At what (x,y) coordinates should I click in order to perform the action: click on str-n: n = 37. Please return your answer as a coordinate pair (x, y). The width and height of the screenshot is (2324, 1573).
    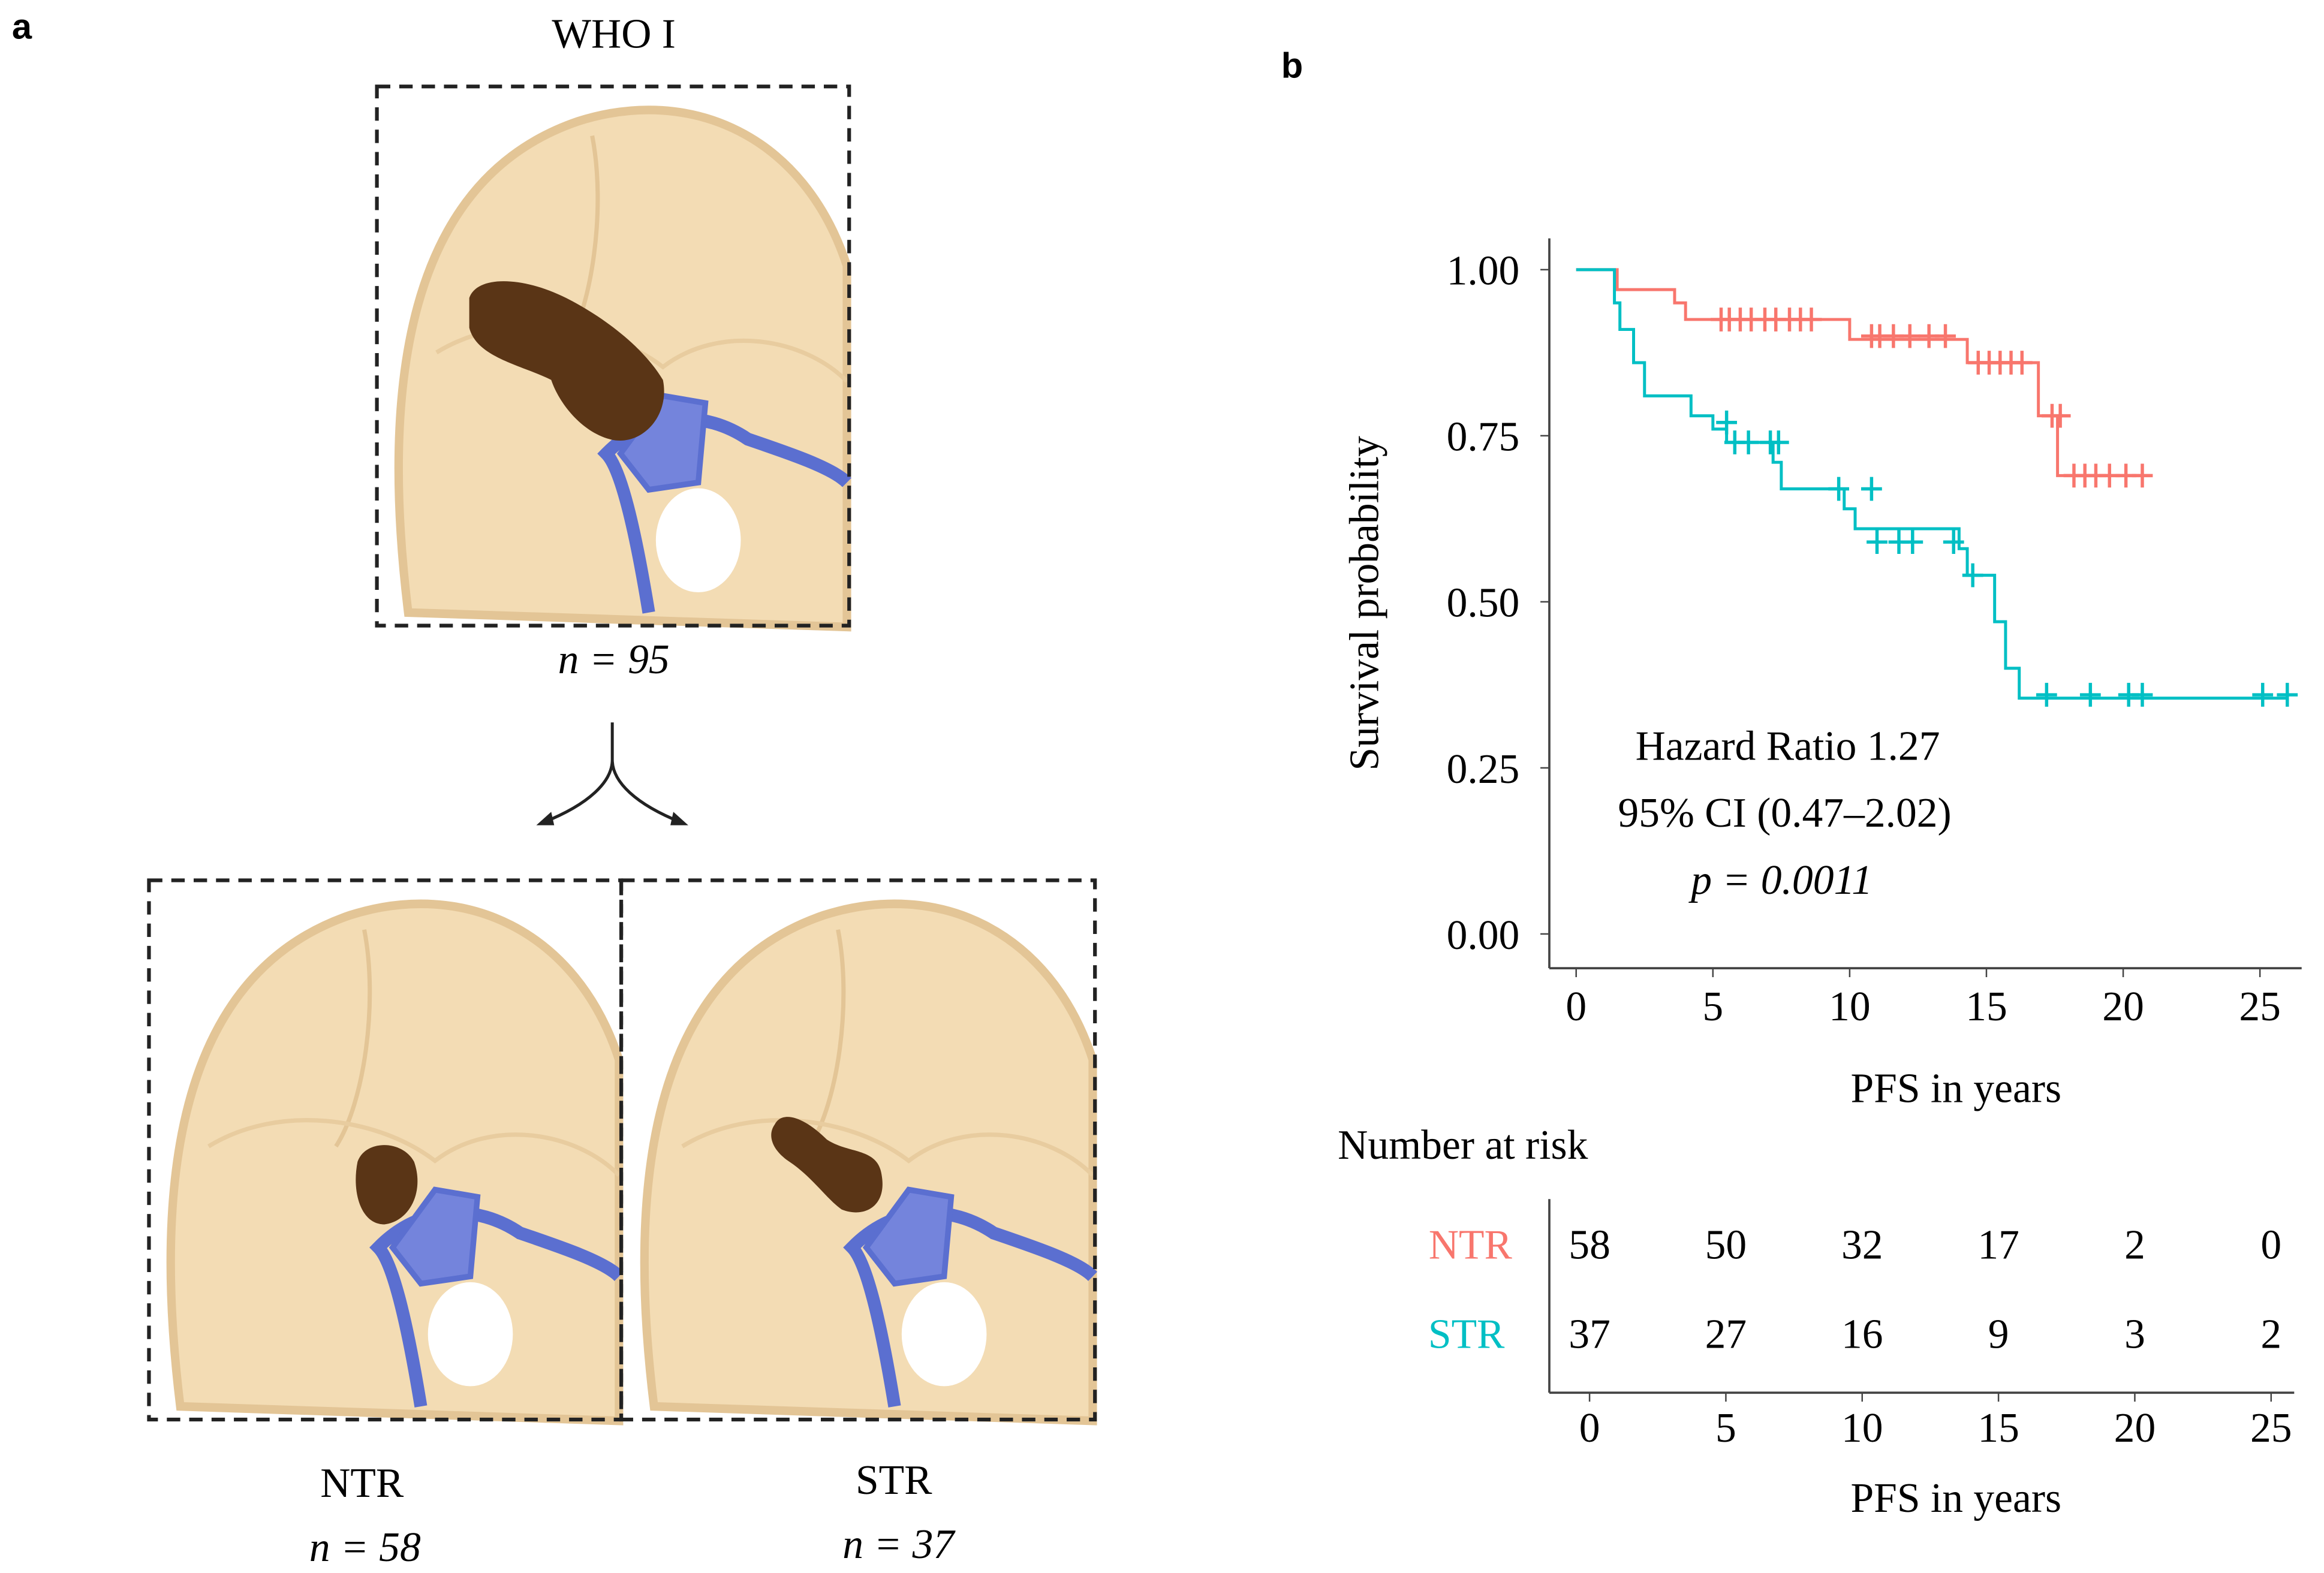
    Looking at the image, I should click on (899, 1544).